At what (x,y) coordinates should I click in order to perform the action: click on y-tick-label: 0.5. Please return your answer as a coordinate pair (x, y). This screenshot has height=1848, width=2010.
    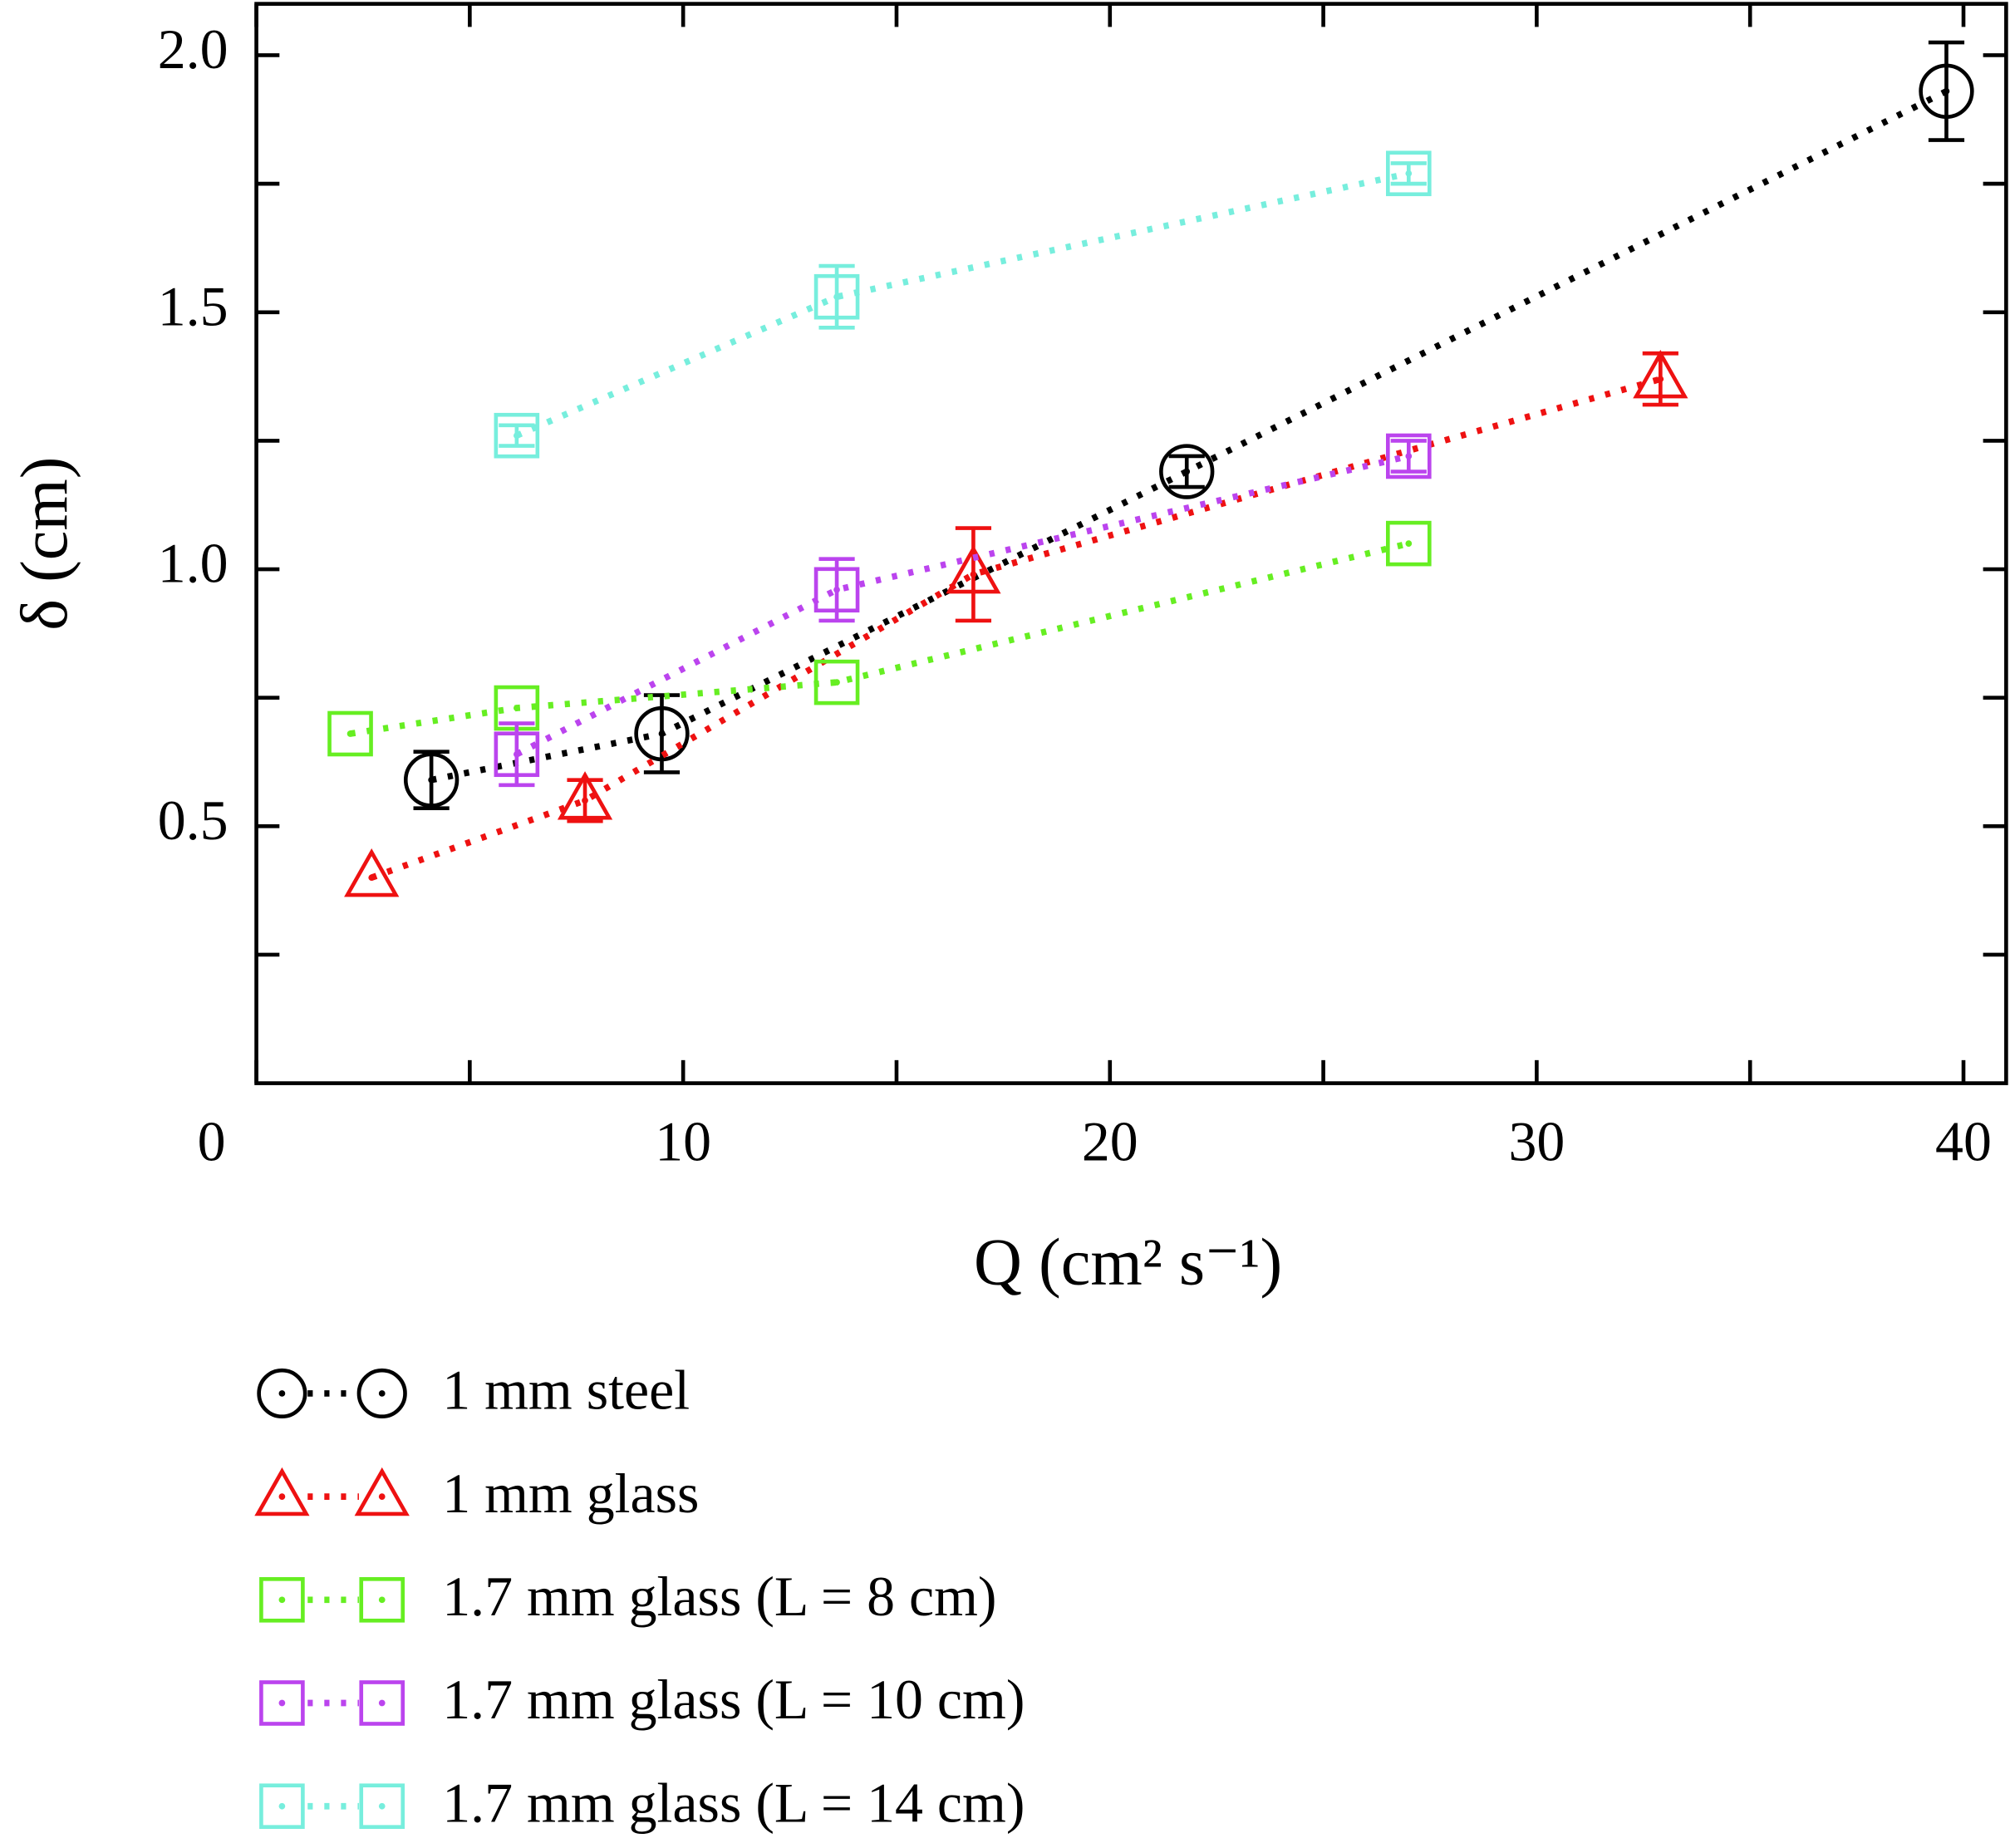
    Looking at the image, I should click on (193, 821).